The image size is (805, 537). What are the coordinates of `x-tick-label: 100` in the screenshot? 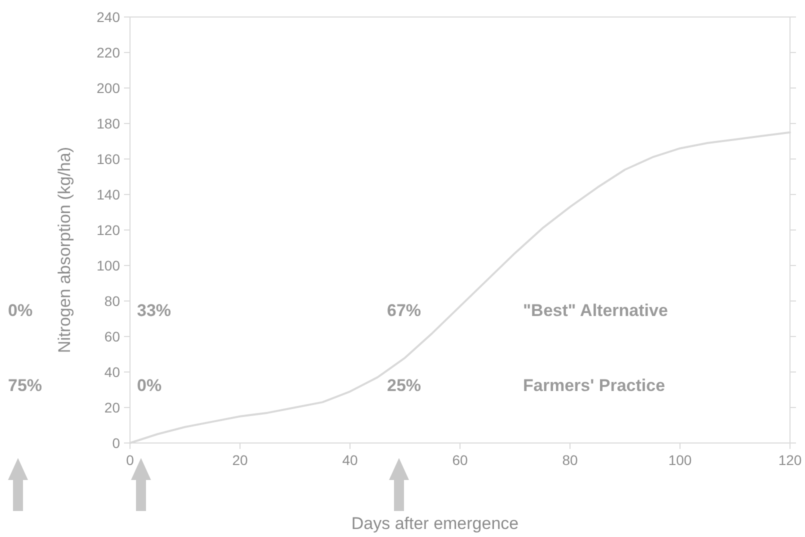 It's located at (680, 460).